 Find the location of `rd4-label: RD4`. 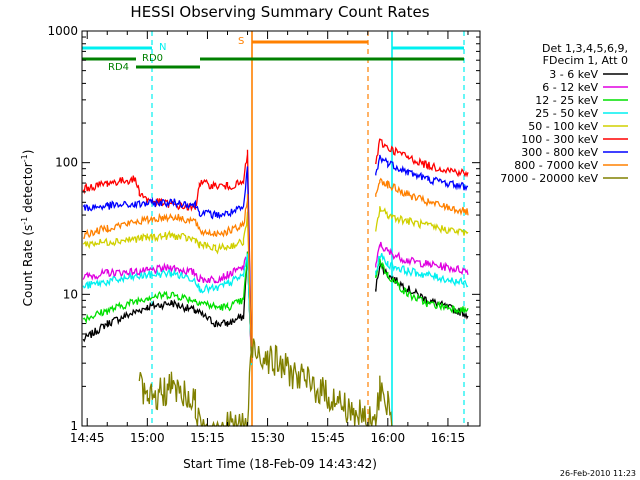

rd4-label: RD4 is located at coordinates (118, 67).